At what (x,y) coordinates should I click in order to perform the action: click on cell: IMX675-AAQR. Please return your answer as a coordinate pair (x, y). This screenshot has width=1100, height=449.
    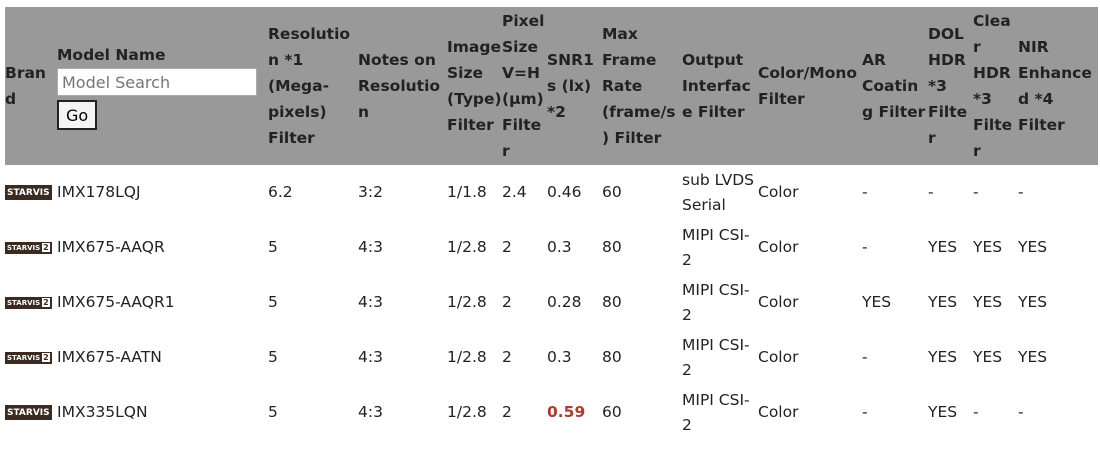
    Looking at the image, I should click on (162, 247).